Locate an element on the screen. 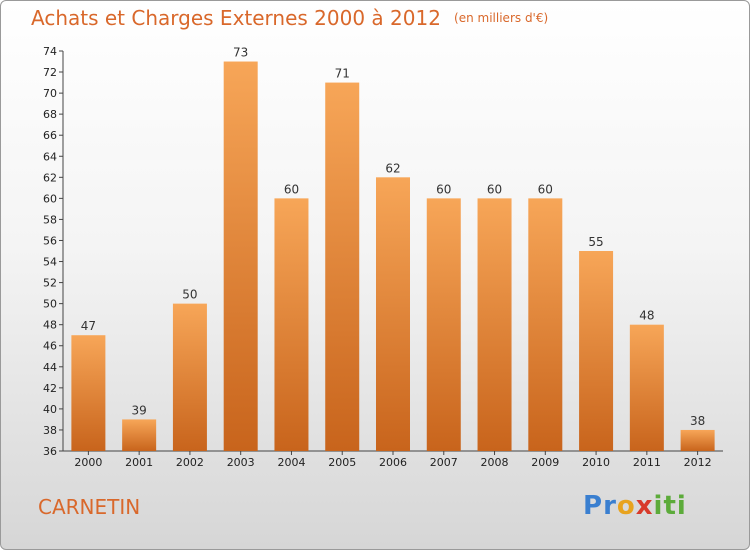  logo-letter: r is located at coordinates (610, 506).